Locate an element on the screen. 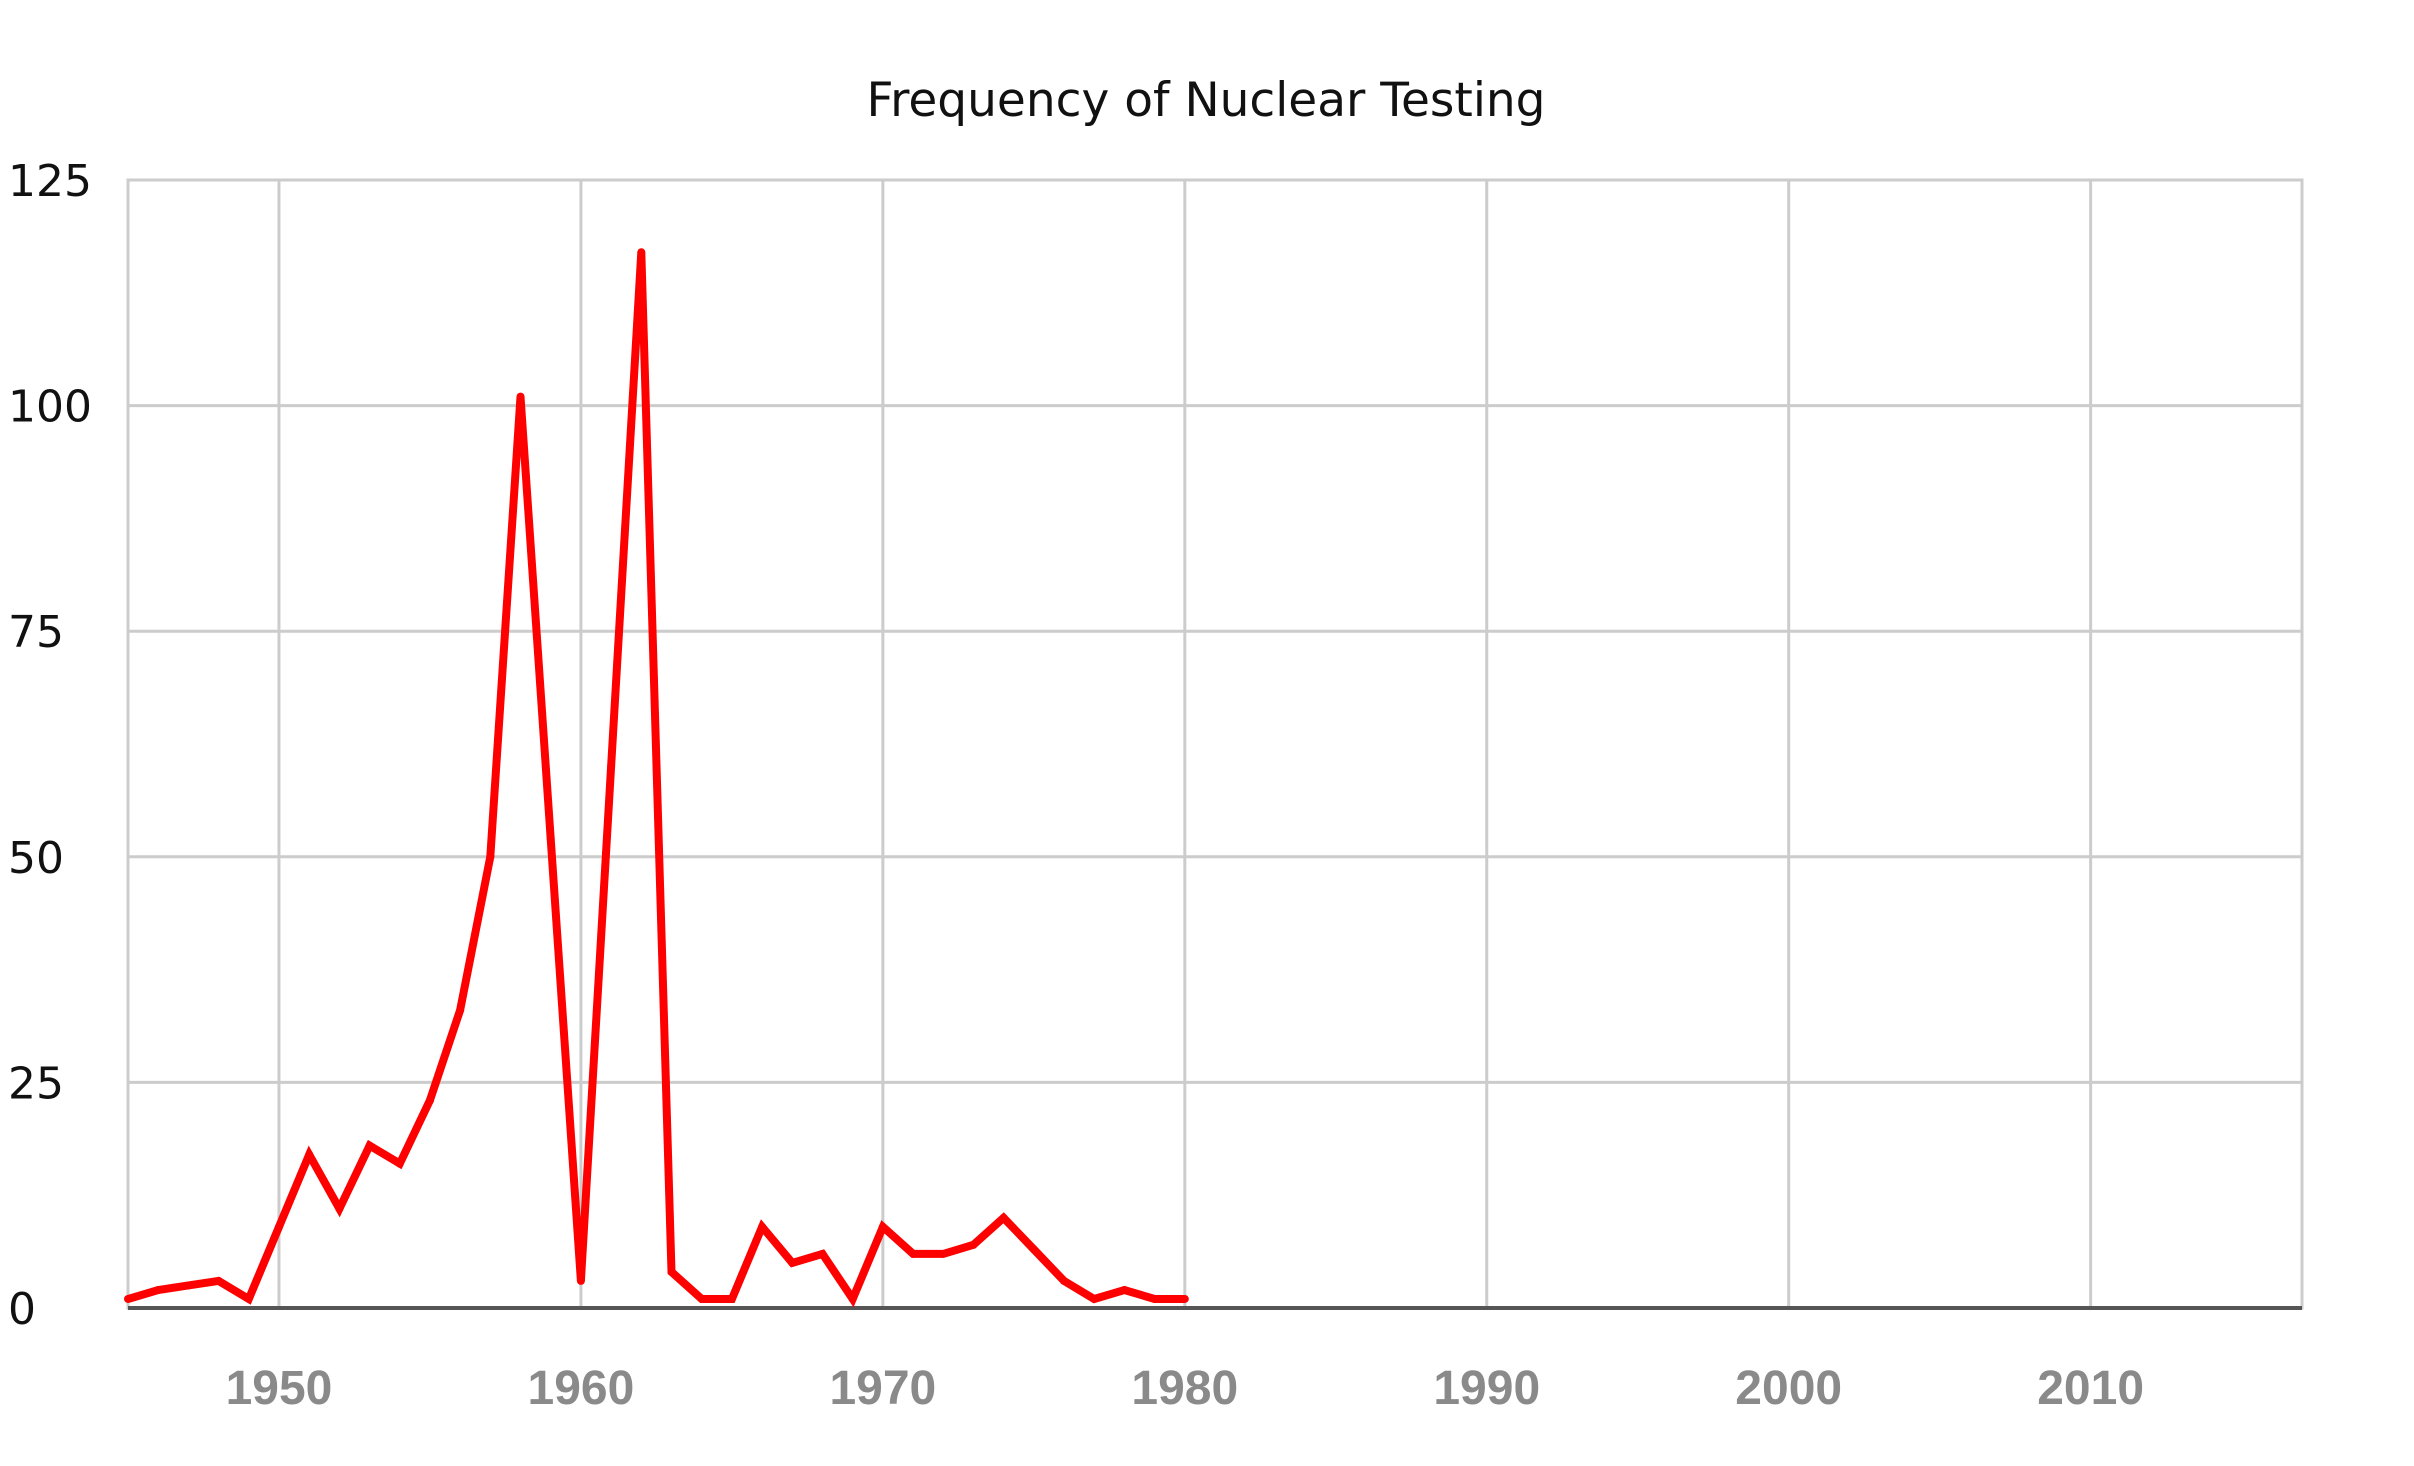 This screenshot has height=1466, width=2414. y-axis-ticks: 0 25 50 75 100 125 is located at coordinates (50, 745).